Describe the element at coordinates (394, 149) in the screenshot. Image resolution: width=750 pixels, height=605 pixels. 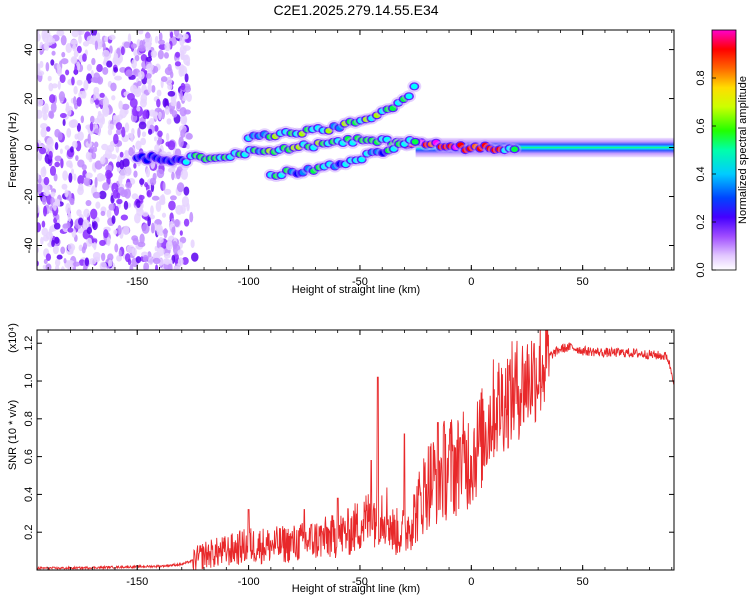
I see `lower-branch-blob` at that location.